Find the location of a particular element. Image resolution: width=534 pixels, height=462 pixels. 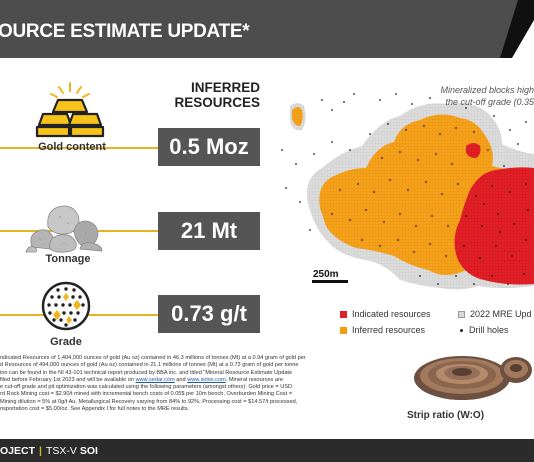

connector-line-gold is located at coordinates (79, 148).